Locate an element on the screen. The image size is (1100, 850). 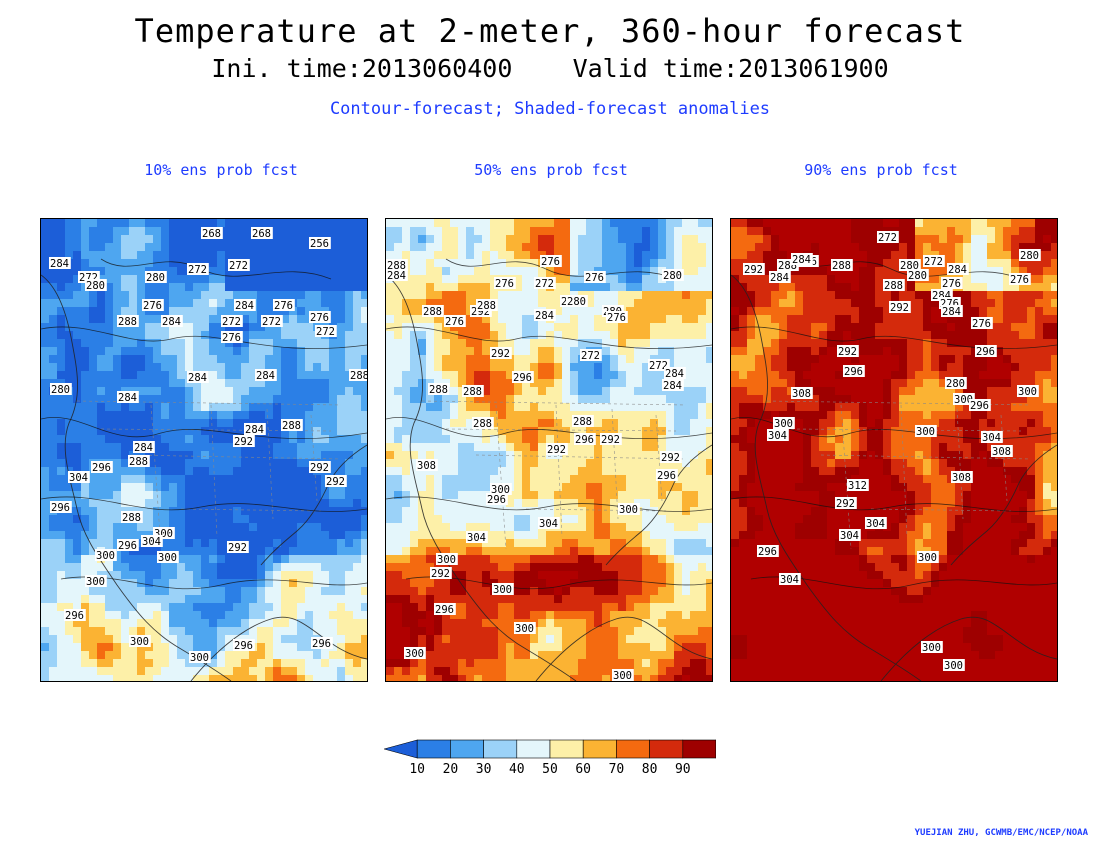
colorbar-labels: 10 20 30 40 50 60 70 80 90 is located at coordinates (549, 769).